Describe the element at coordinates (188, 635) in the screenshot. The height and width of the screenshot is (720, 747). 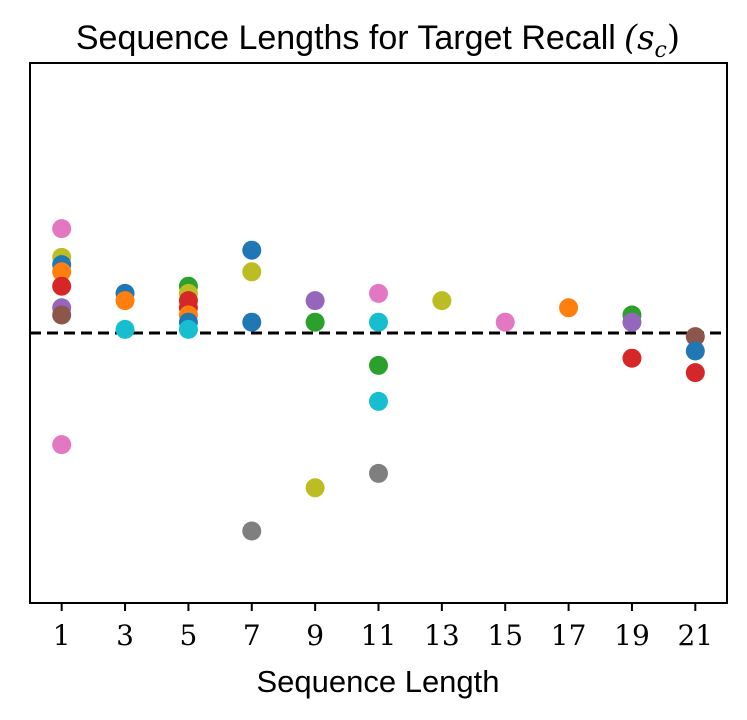
I see `x-tick-label-5: 5` at that location.